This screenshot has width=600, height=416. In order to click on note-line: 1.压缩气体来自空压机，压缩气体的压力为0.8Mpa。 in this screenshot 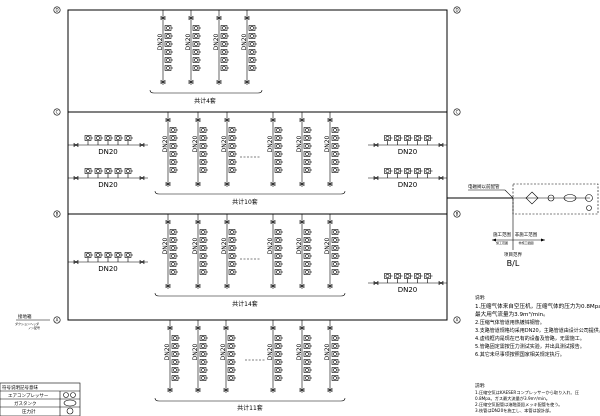, I will do `click(537, 306)`.